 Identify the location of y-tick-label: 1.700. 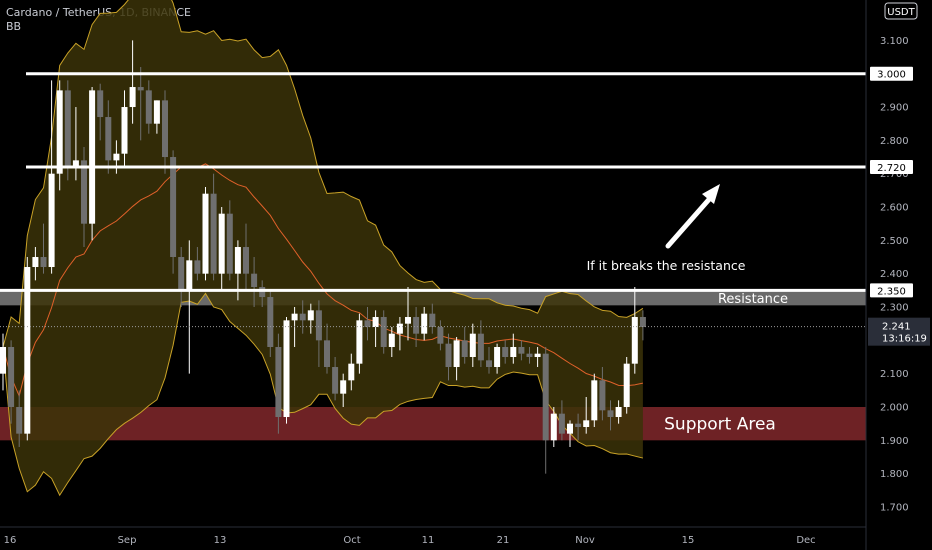
(894, 507).